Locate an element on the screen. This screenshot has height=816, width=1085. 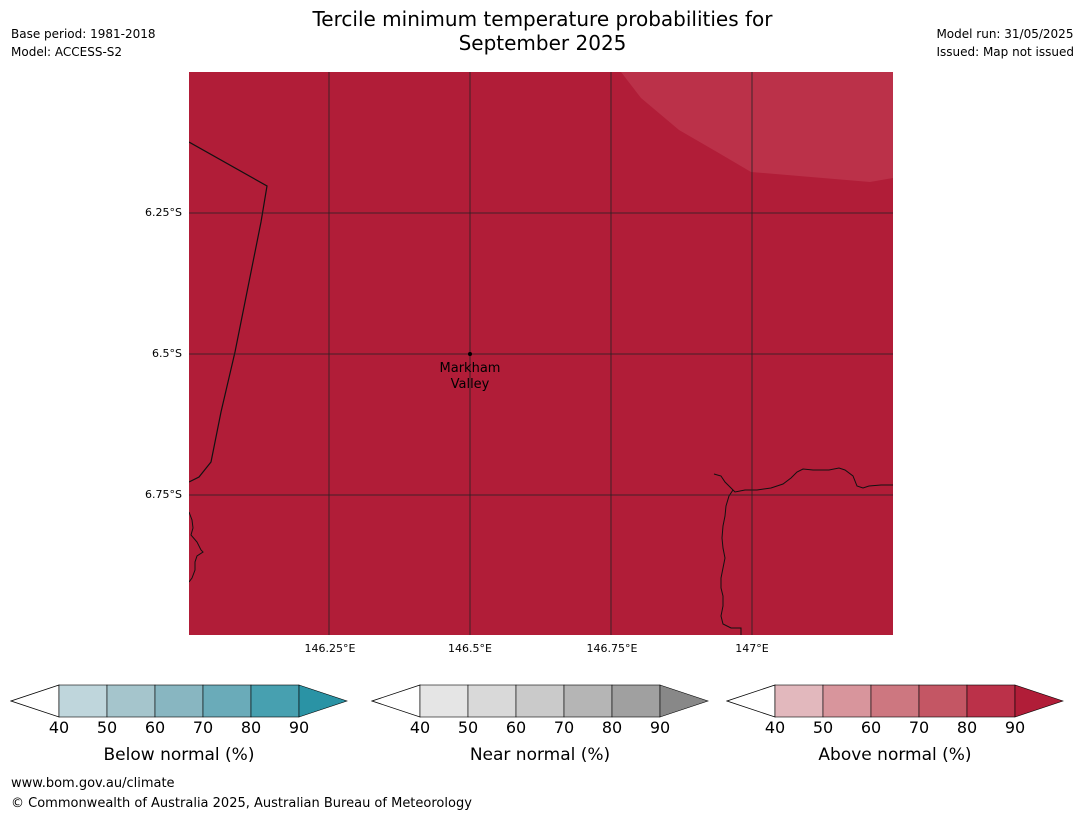
colorbar-near-normal is located at coordinates (540, 701).